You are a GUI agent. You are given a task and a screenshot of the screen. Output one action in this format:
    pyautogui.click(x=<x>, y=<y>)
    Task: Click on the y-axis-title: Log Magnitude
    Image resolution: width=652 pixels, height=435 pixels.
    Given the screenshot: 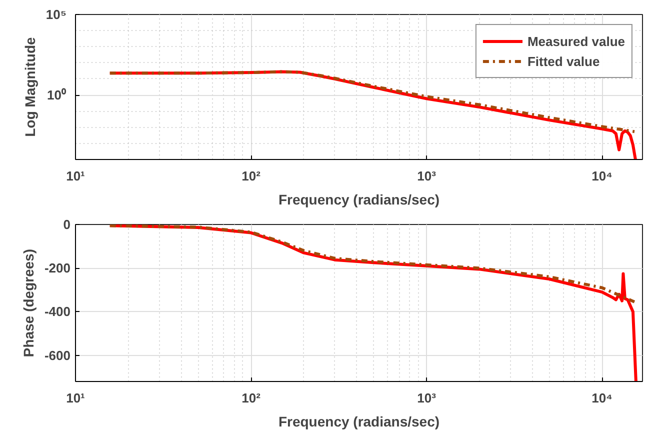 What is the action you would take?
    pyautogui.click(x=30, y=87)
    